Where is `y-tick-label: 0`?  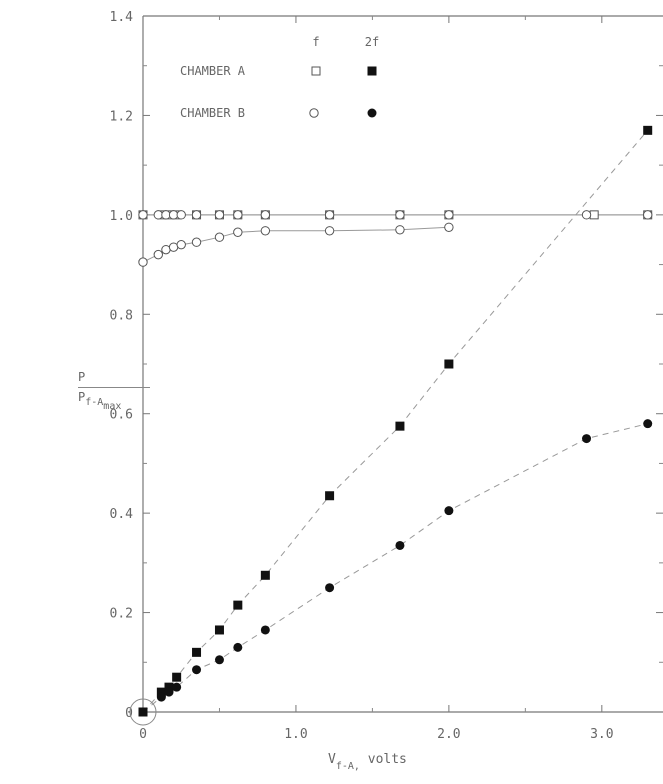
y-tick-label: 0 is located at coordinates (129, 713).